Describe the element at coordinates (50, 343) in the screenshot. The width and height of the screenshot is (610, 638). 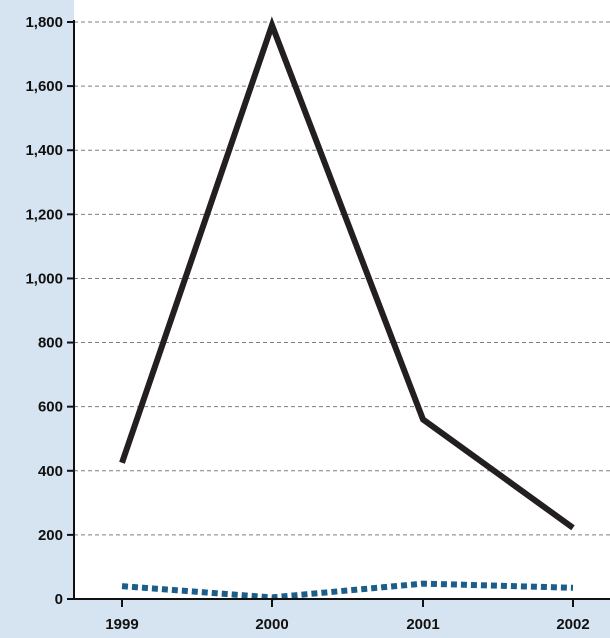
I see `y-tick-label: 800` at that location.